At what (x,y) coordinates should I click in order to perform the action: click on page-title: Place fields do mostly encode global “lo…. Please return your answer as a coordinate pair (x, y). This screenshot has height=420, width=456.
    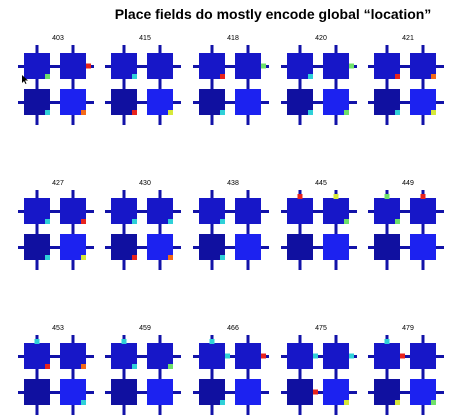
    Looking at the image, I should click on (273, 14).